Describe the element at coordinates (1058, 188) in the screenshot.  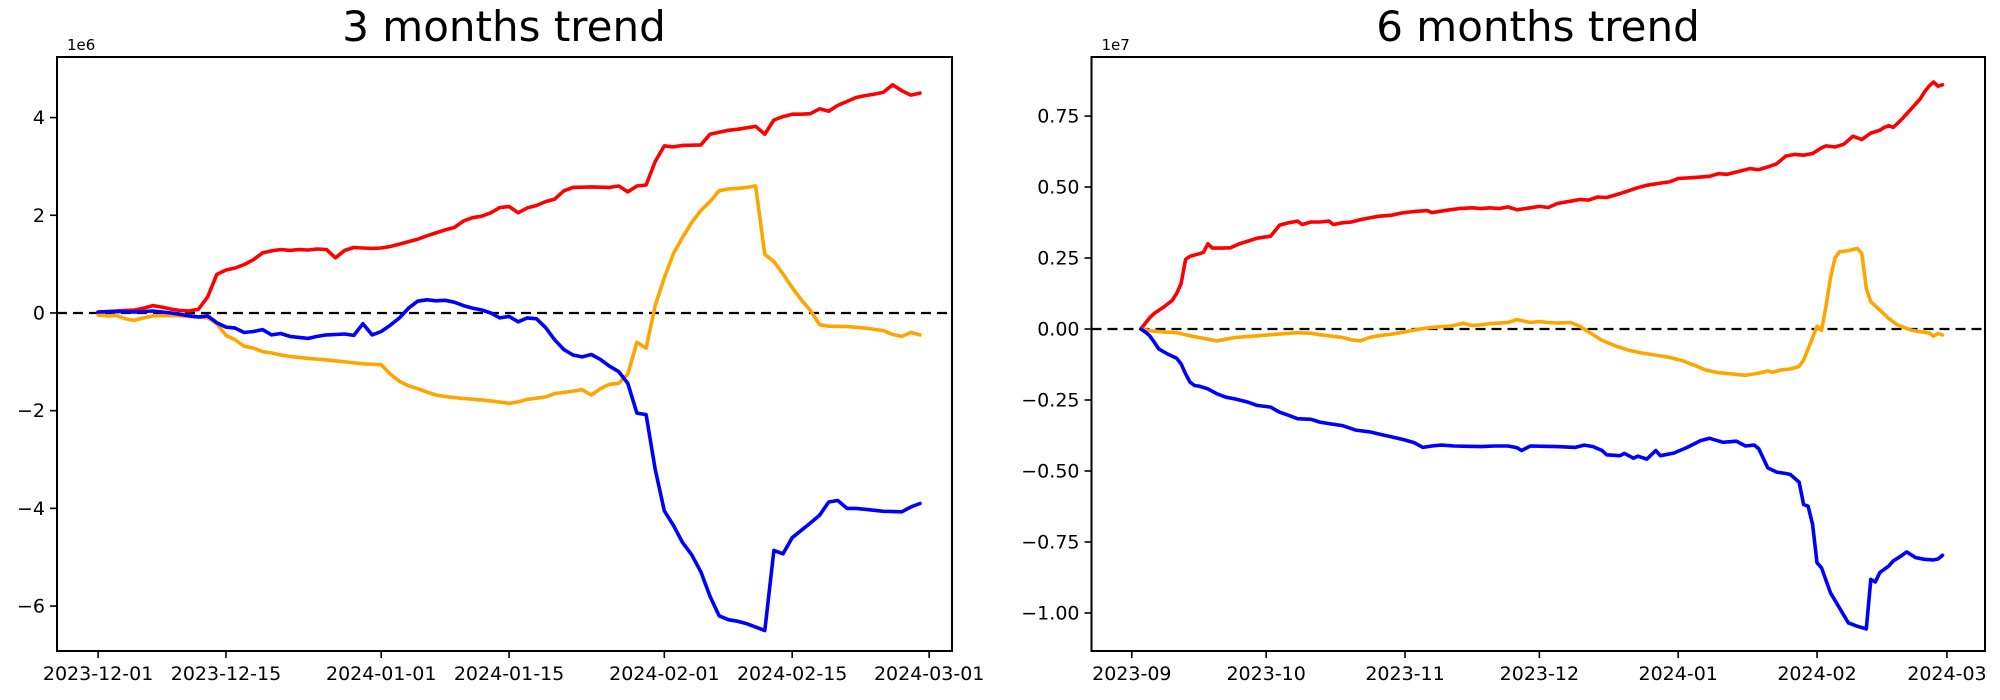
I see `y-tick-label: 0.50` at that location.